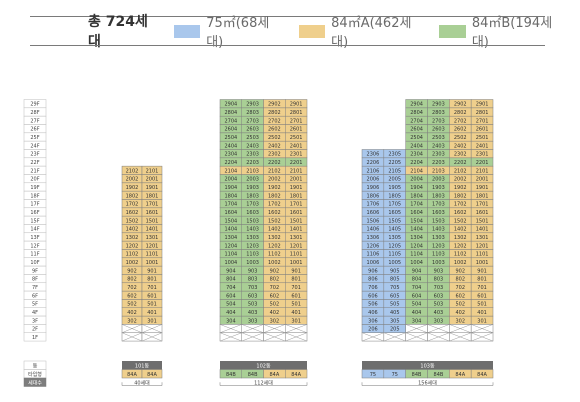  Describe the element at coordinates (373, 180) in the screenshot. I see `unit-number: 2006` at that location.